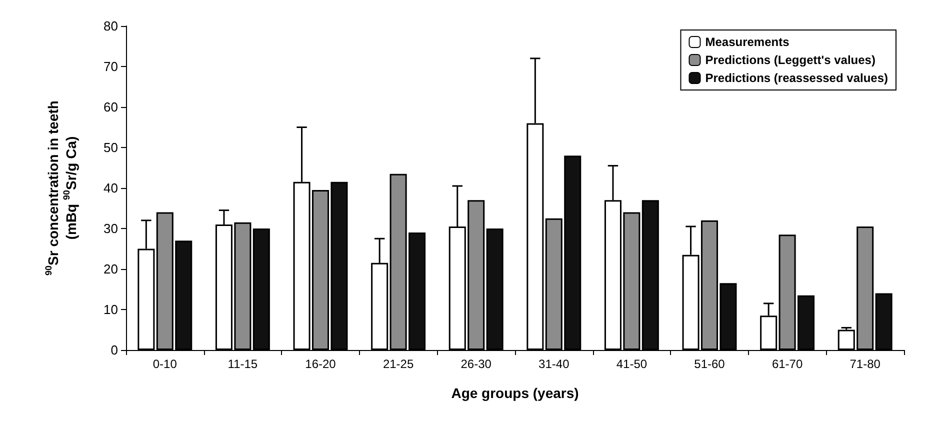 Image resolution: width=932 pixels, height=430 pixels. What do you see at coordinates (111, 269) in the screenshot?
I see `y-tick-label: 20` at bounding box center [111, 269].